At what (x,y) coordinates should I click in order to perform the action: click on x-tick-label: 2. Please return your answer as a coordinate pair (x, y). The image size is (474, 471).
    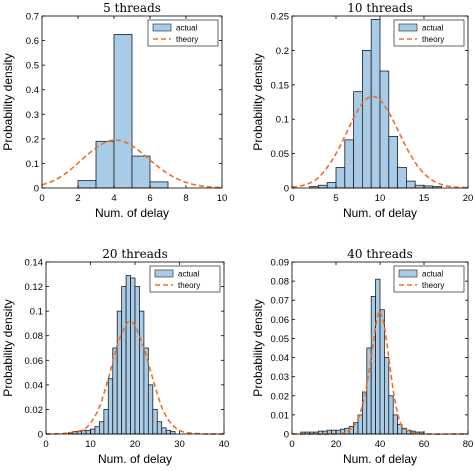
    Looking at the image, I should click on (77, 198).